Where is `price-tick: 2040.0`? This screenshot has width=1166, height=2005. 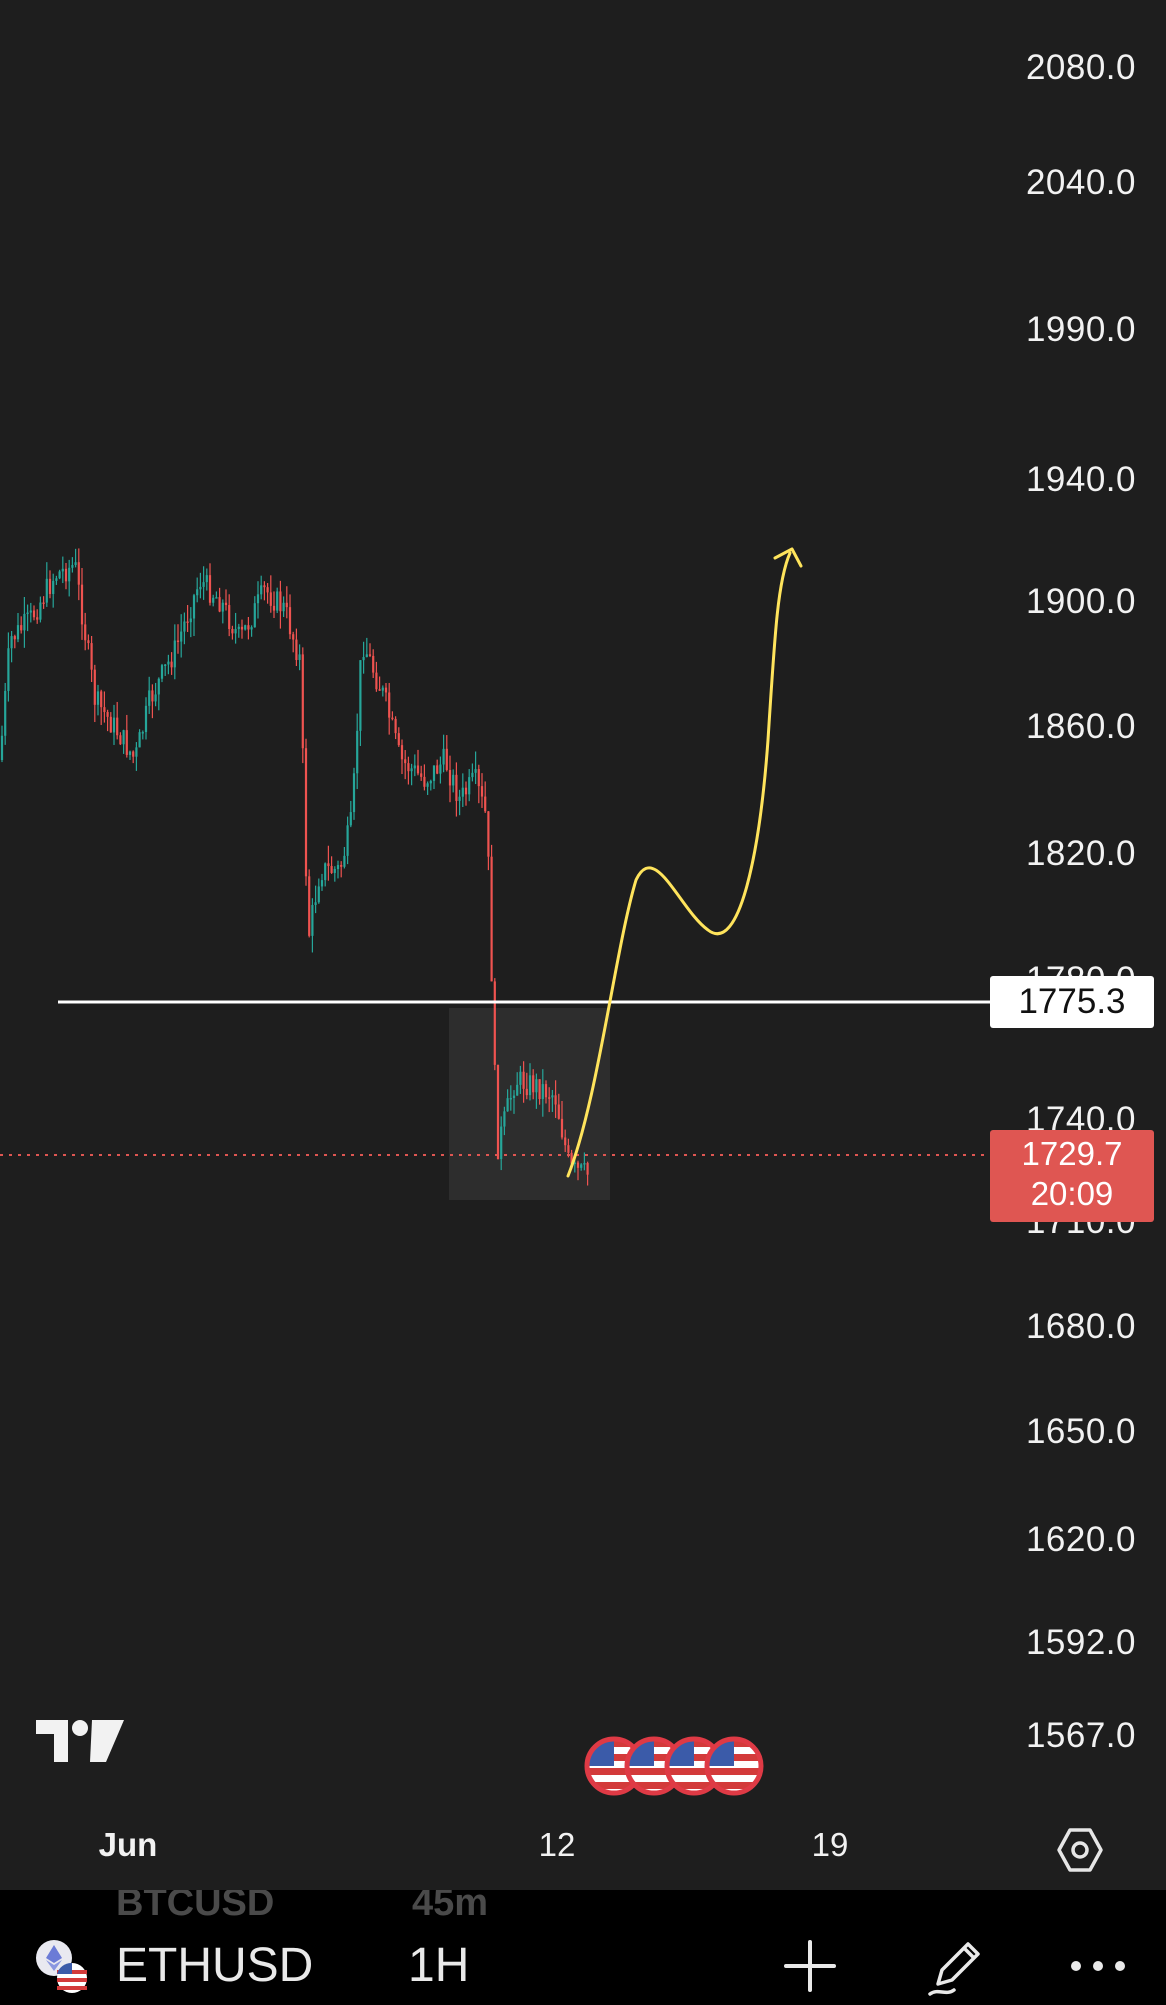
price-tick: 2040.0 is located at coordinates (1080, 182).